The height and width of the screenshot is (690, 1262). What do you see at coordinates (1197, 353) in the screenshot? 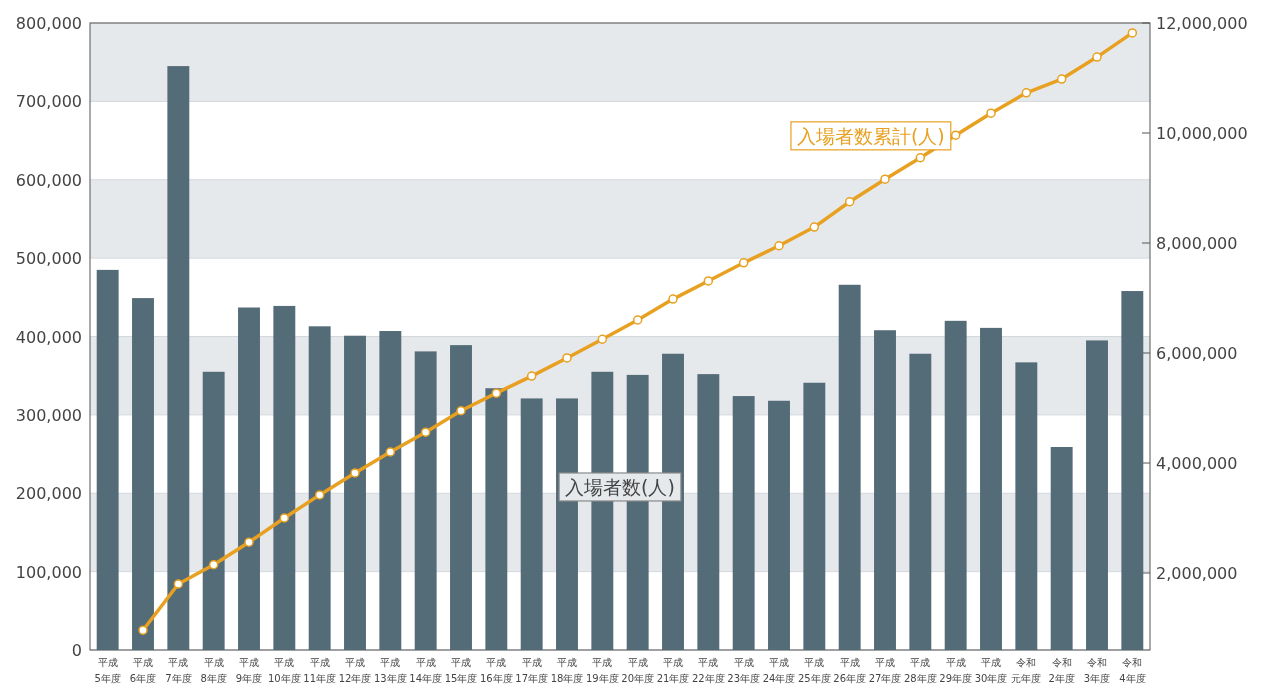
I see `y2-tick-label: 6,000,000` at bounding box center [1197, 353].